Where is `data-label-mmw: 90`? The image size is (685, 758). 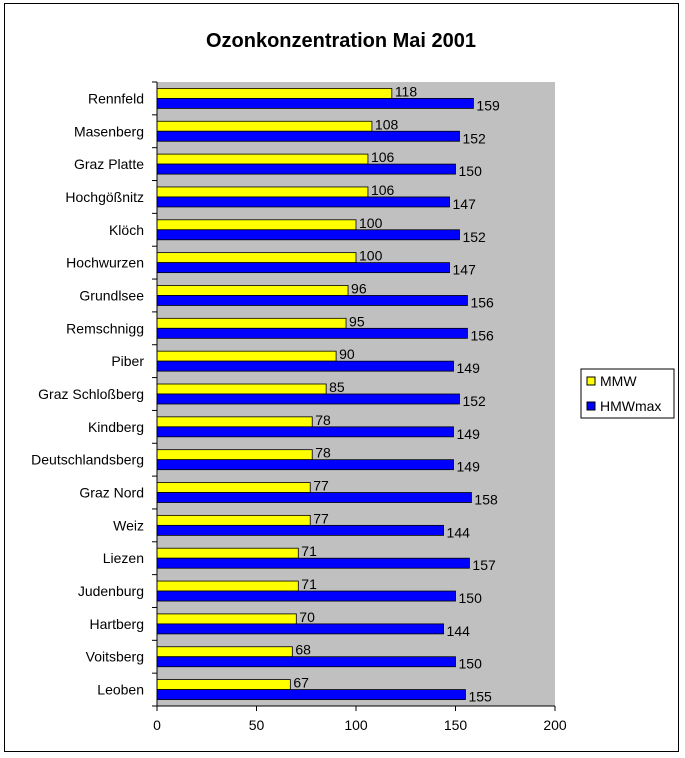
data-label-mmw: 90 is located at coordinates (347, 354).